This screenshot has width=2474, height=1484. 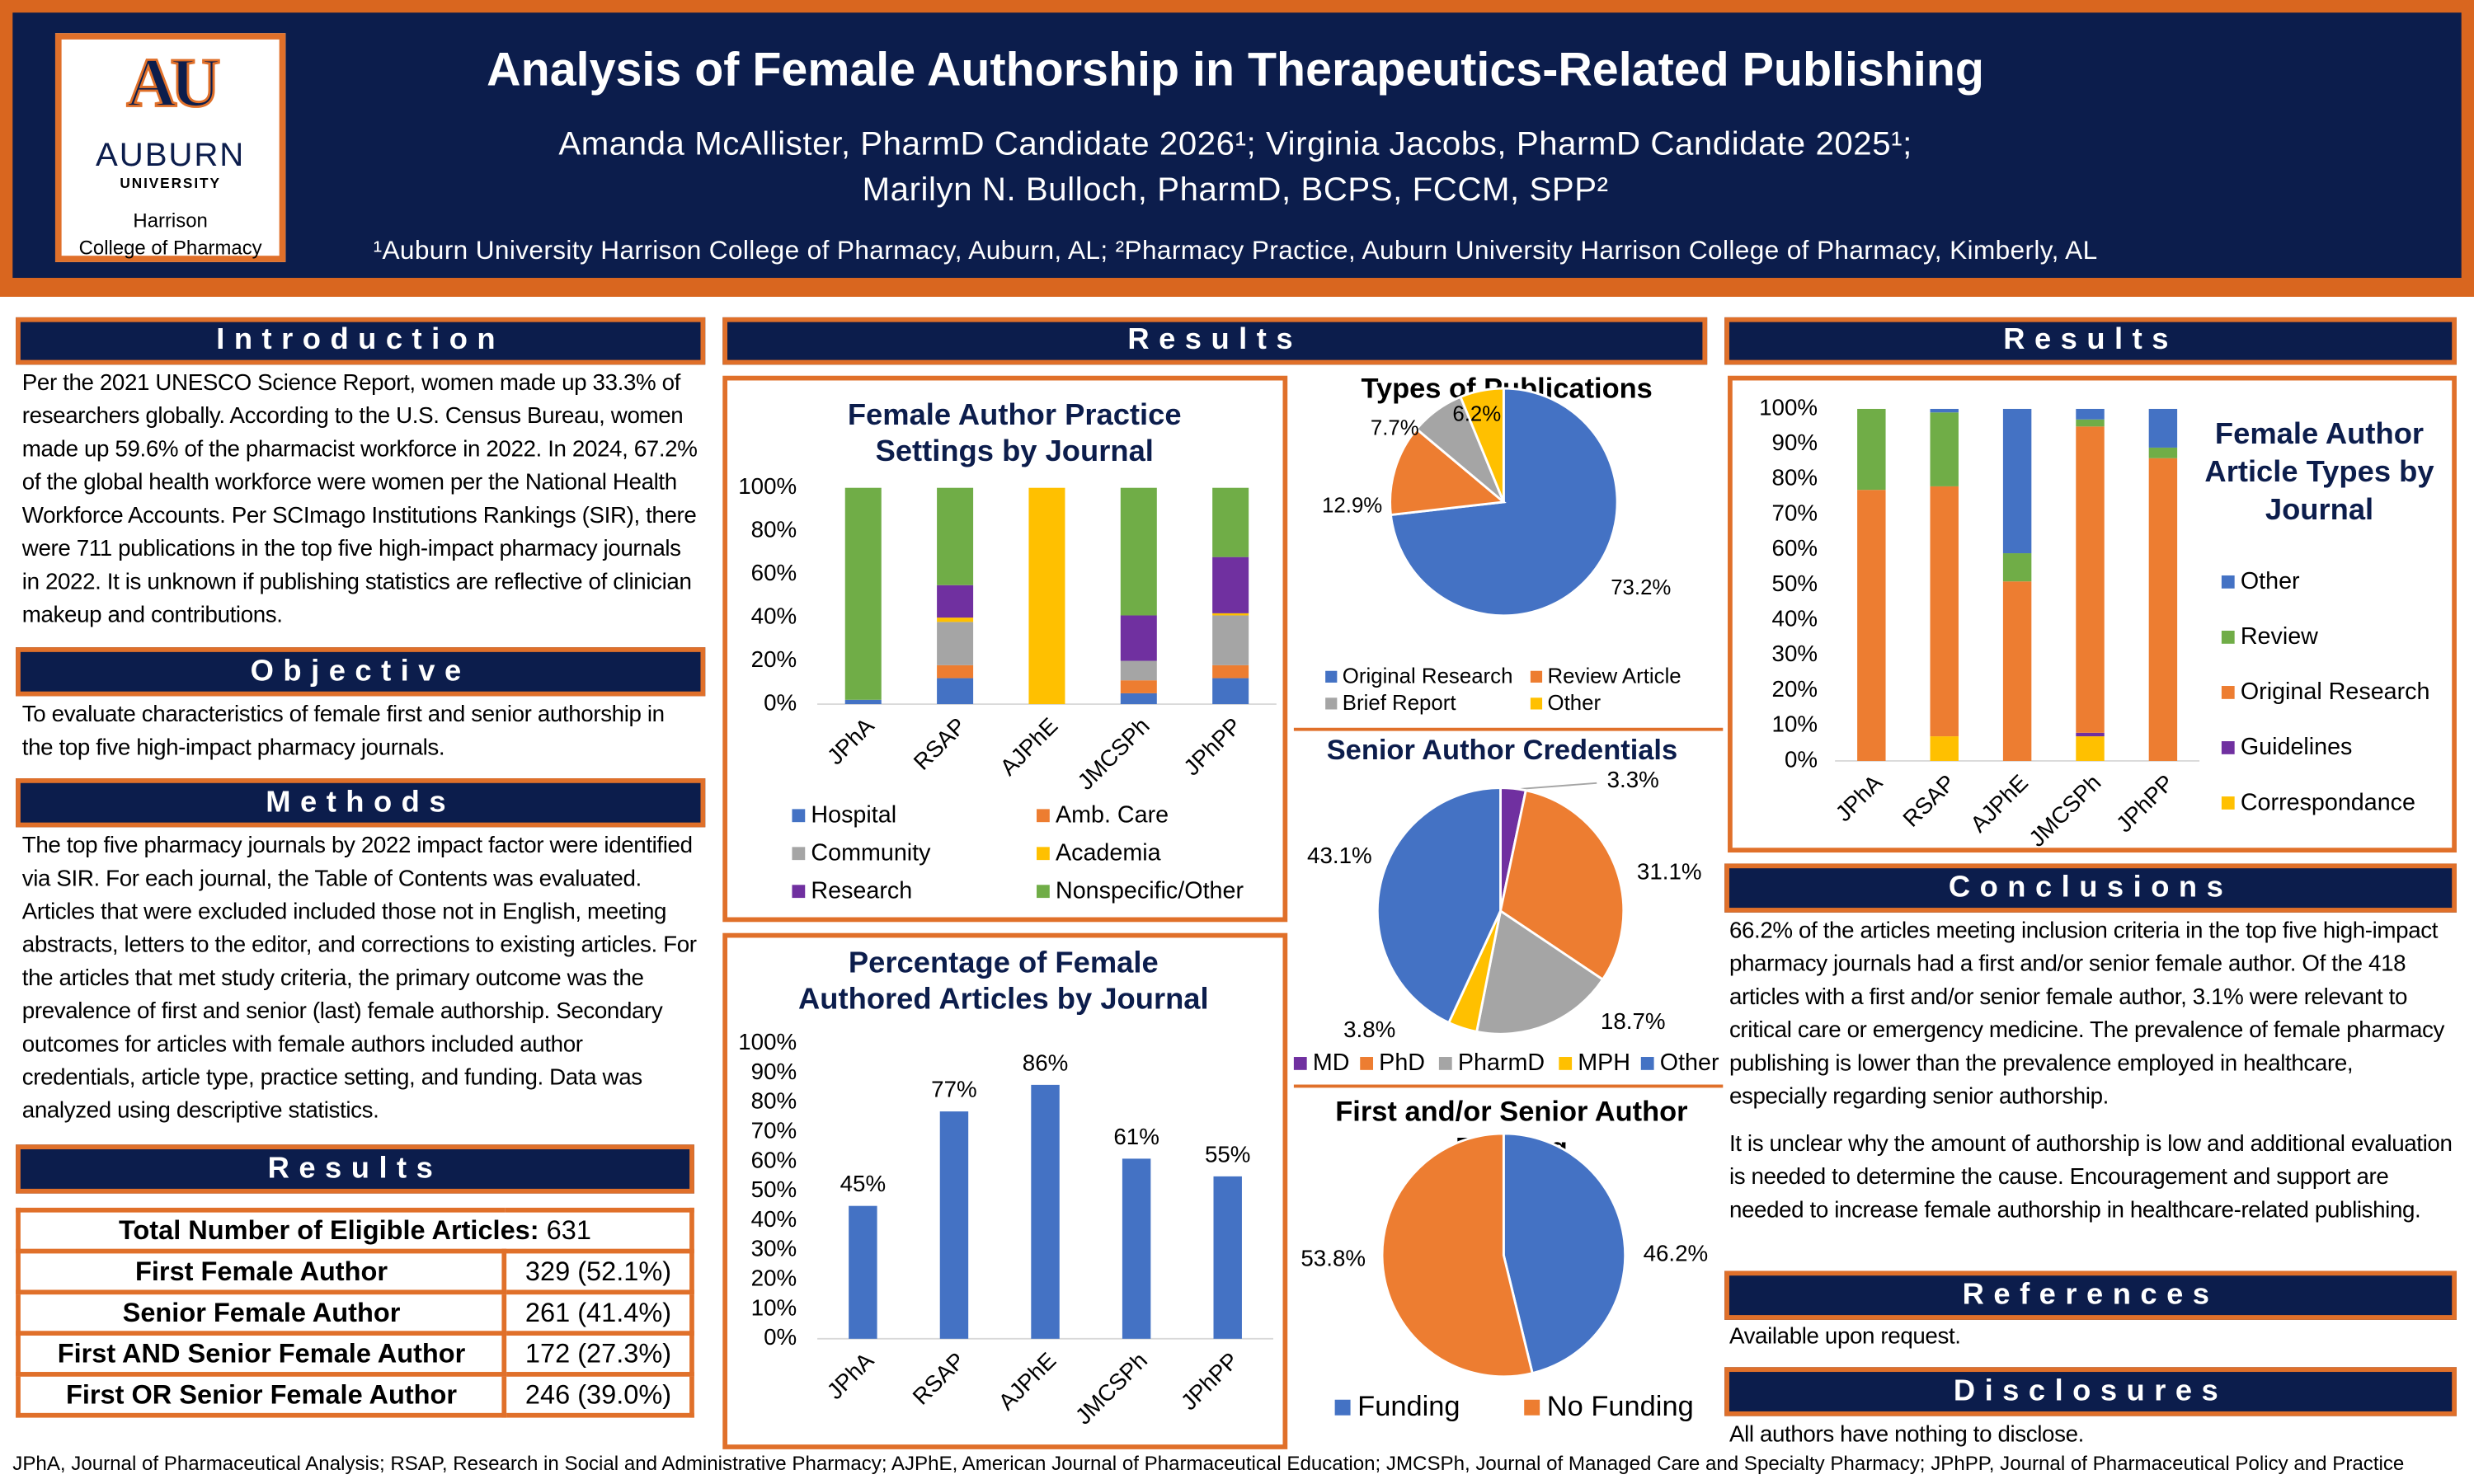 I want to click on logo-mark: AU, so click(x=173, y=83).